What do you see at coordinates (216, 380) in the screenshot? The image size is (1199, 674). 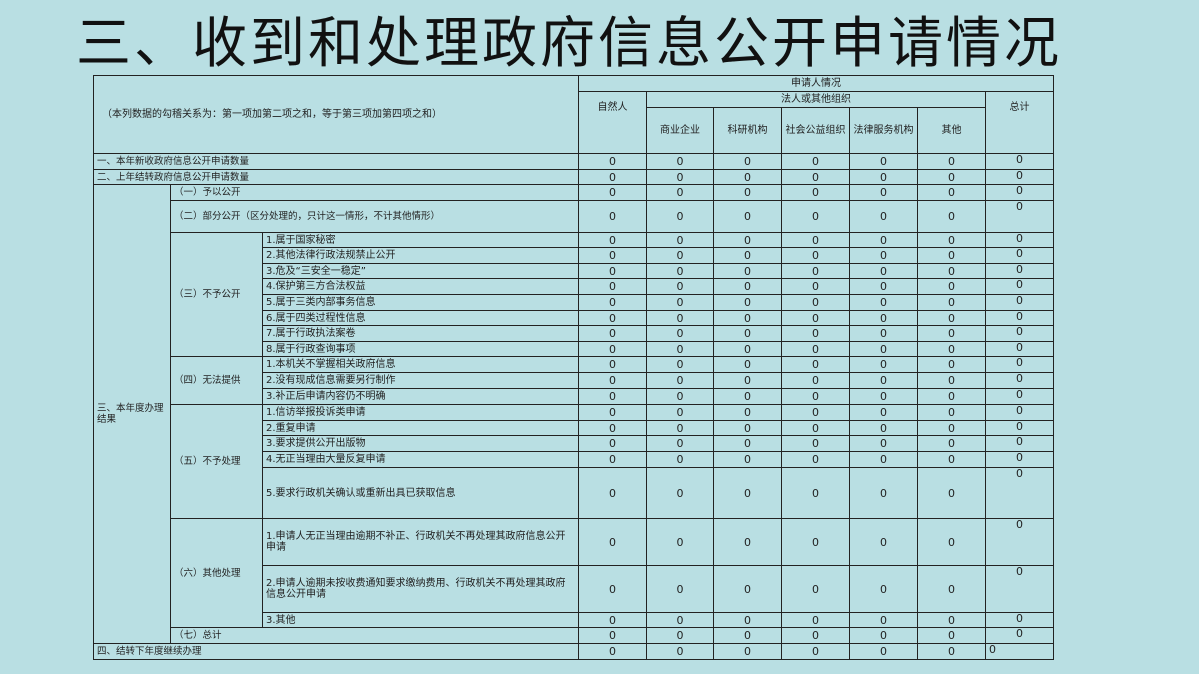 I see `group-label: （四）无法提供` at bounding box center [216, 380].